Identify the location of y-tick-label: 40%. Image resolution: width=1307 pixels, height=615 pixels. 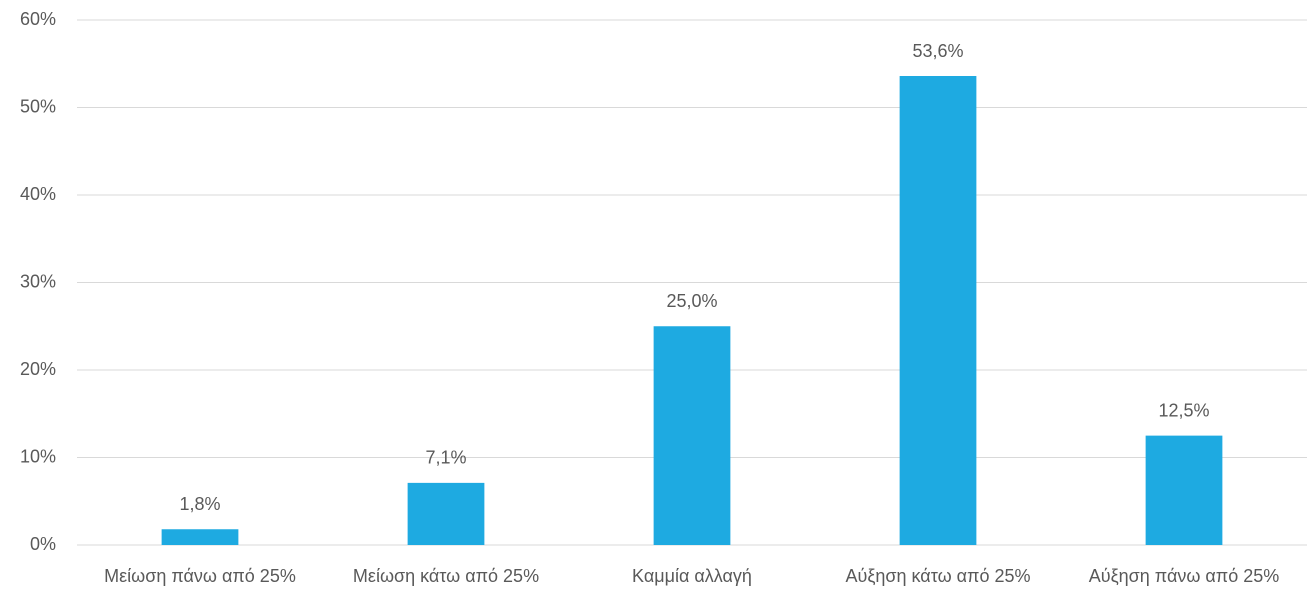
(38, 194).